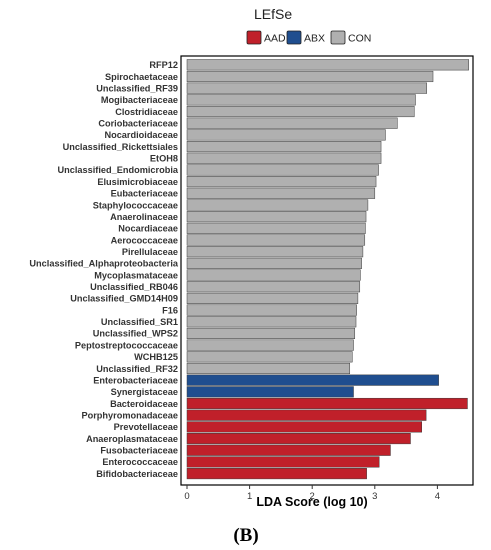  Describe the element at coordinates (137, 182) in the screenshot. I see `category-label: Elusimicrobiaceae` at that location.